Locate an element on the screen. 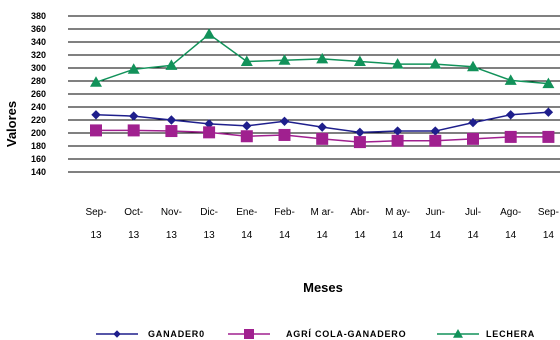 This screenshot has height=340, width=560. y-tick-label: 360 is located at coordinates (38, 29).